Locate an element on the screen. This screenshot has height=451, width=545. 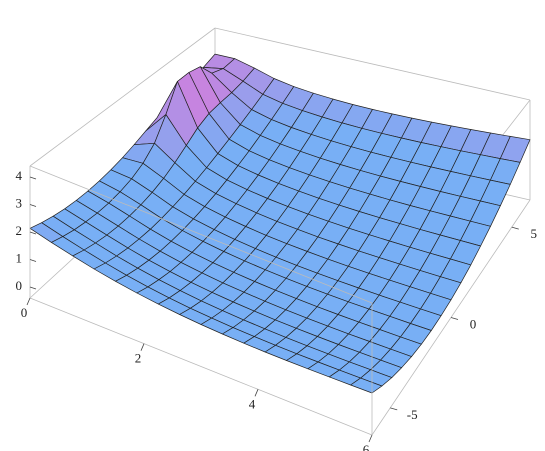
z-tick-label: 2 is located at coordinates (19, 230).